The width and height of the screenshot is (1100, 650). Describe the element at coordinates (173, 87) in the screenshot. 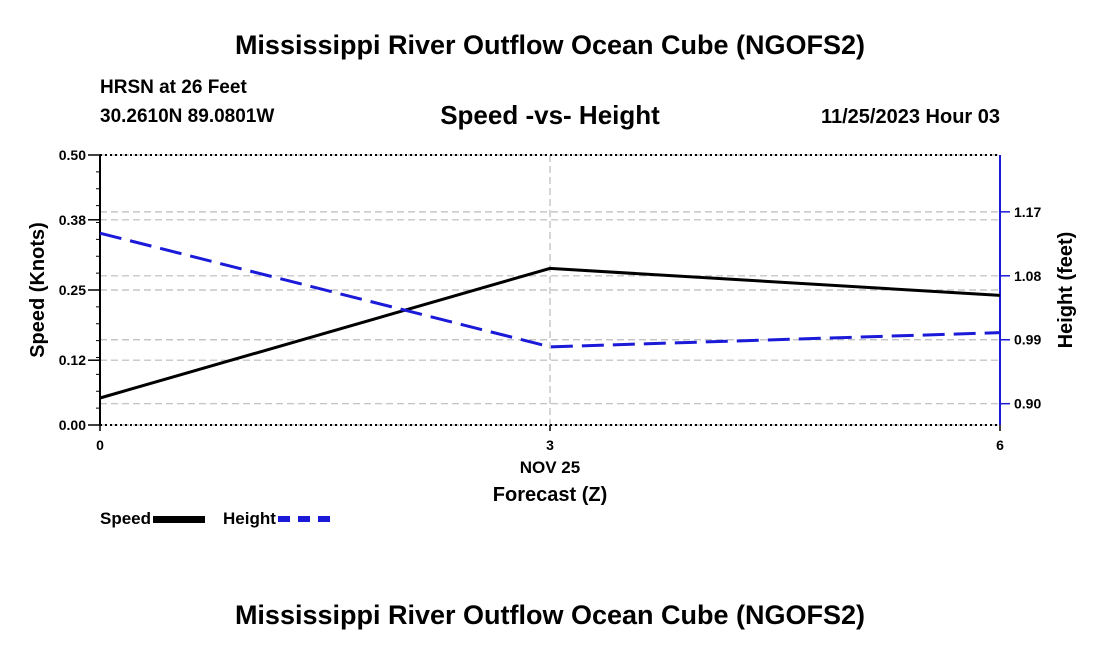

I see `station-label: HRSN at 26 Feet` at that location.